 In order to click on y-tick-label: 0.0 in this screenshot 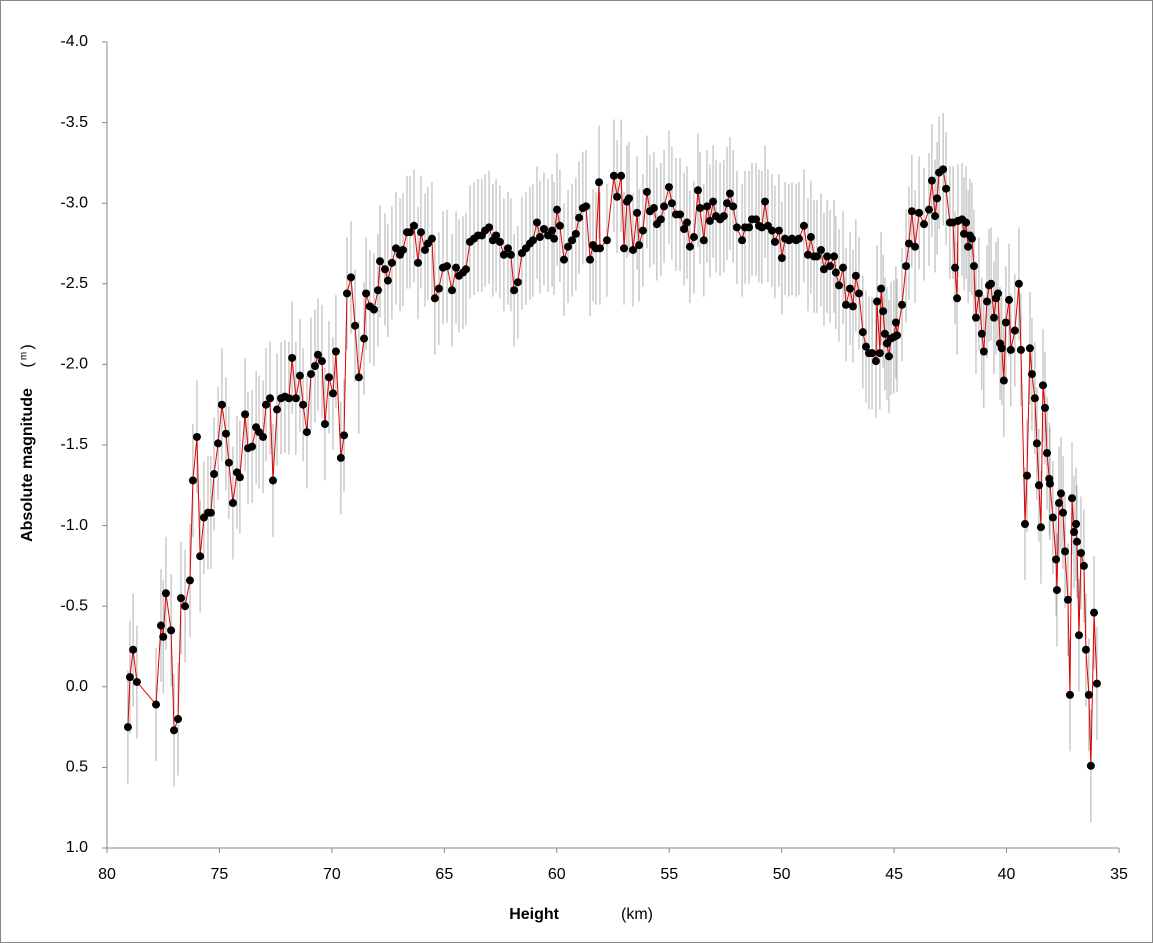, I will do `click(77, 686)`.